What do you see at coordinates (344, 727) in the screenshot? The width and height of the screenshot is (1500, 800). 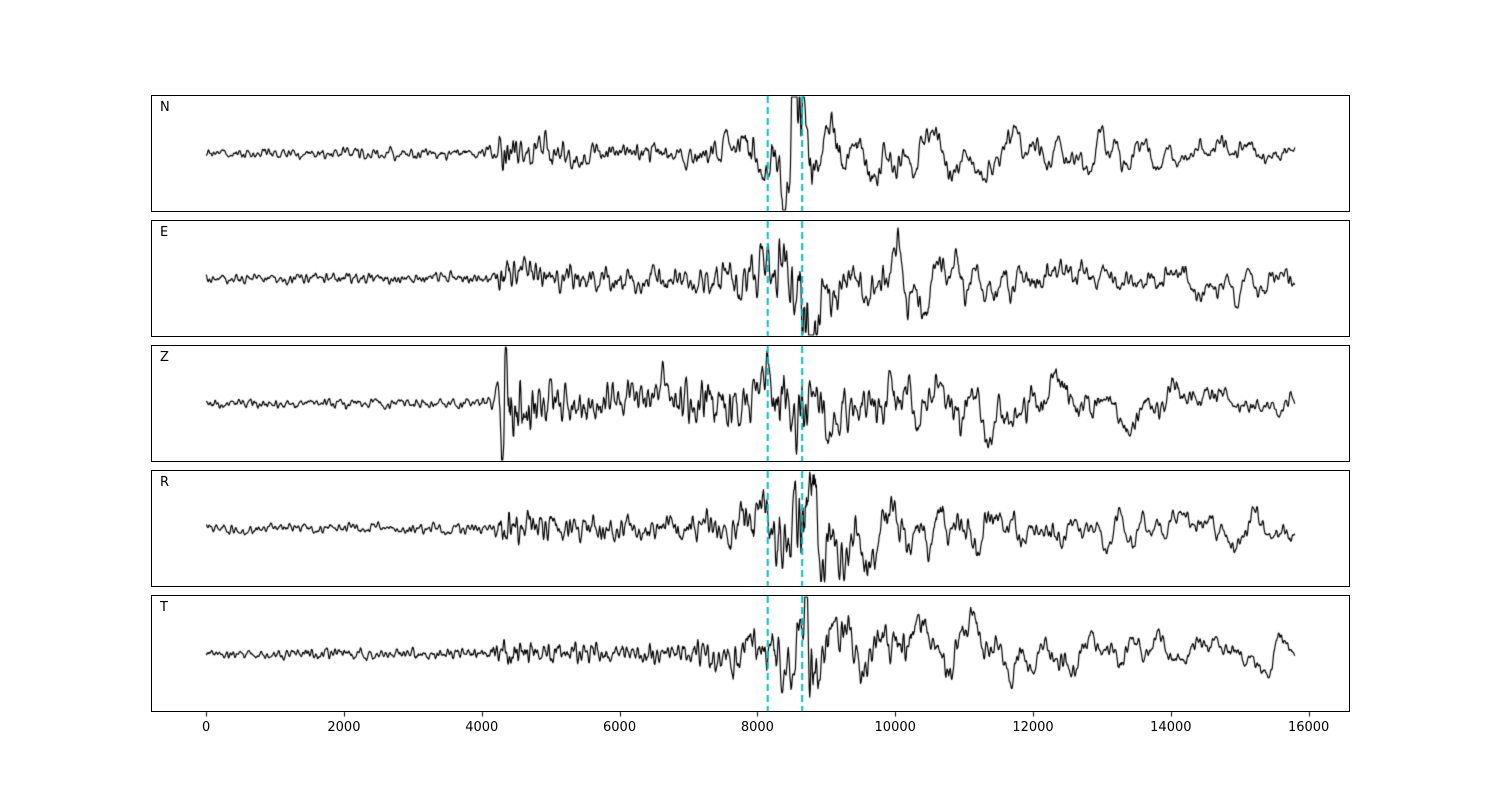 I see `x-tick-label: 2000` at bounding box center [344, 727].